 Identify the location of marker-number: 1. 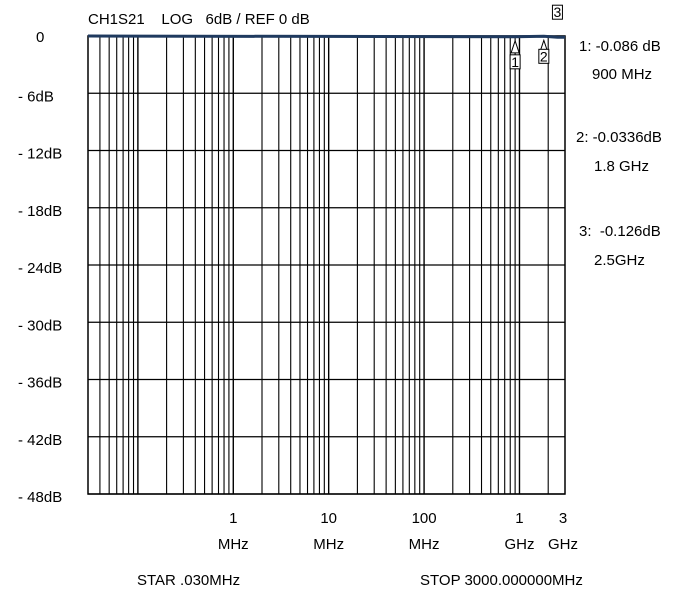
(515, 62).